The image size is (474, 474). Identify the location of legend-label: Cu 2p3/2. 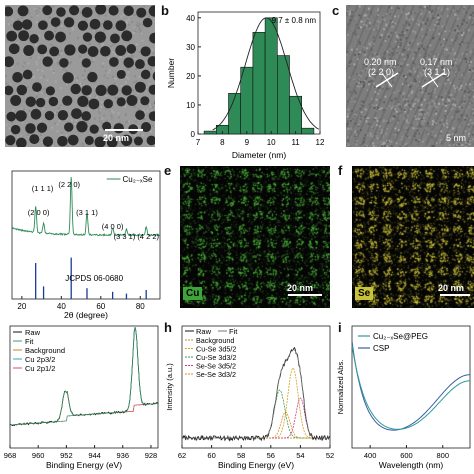
(40, 359).